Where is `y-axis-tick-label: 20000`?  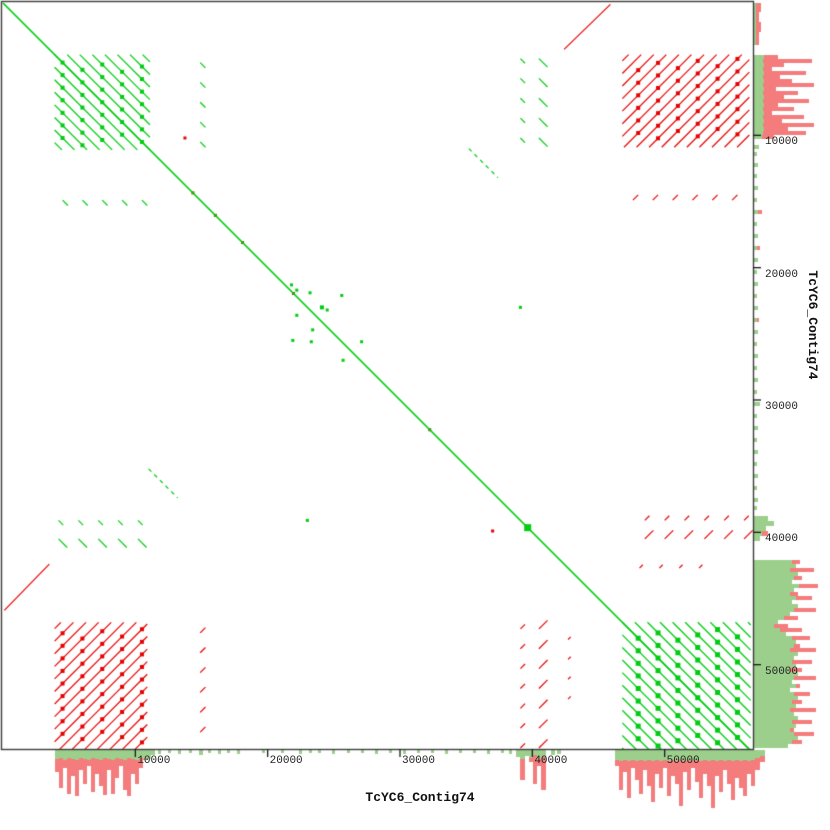
y-axis-tick-label: 20000 is located at coordinates (782, 274).